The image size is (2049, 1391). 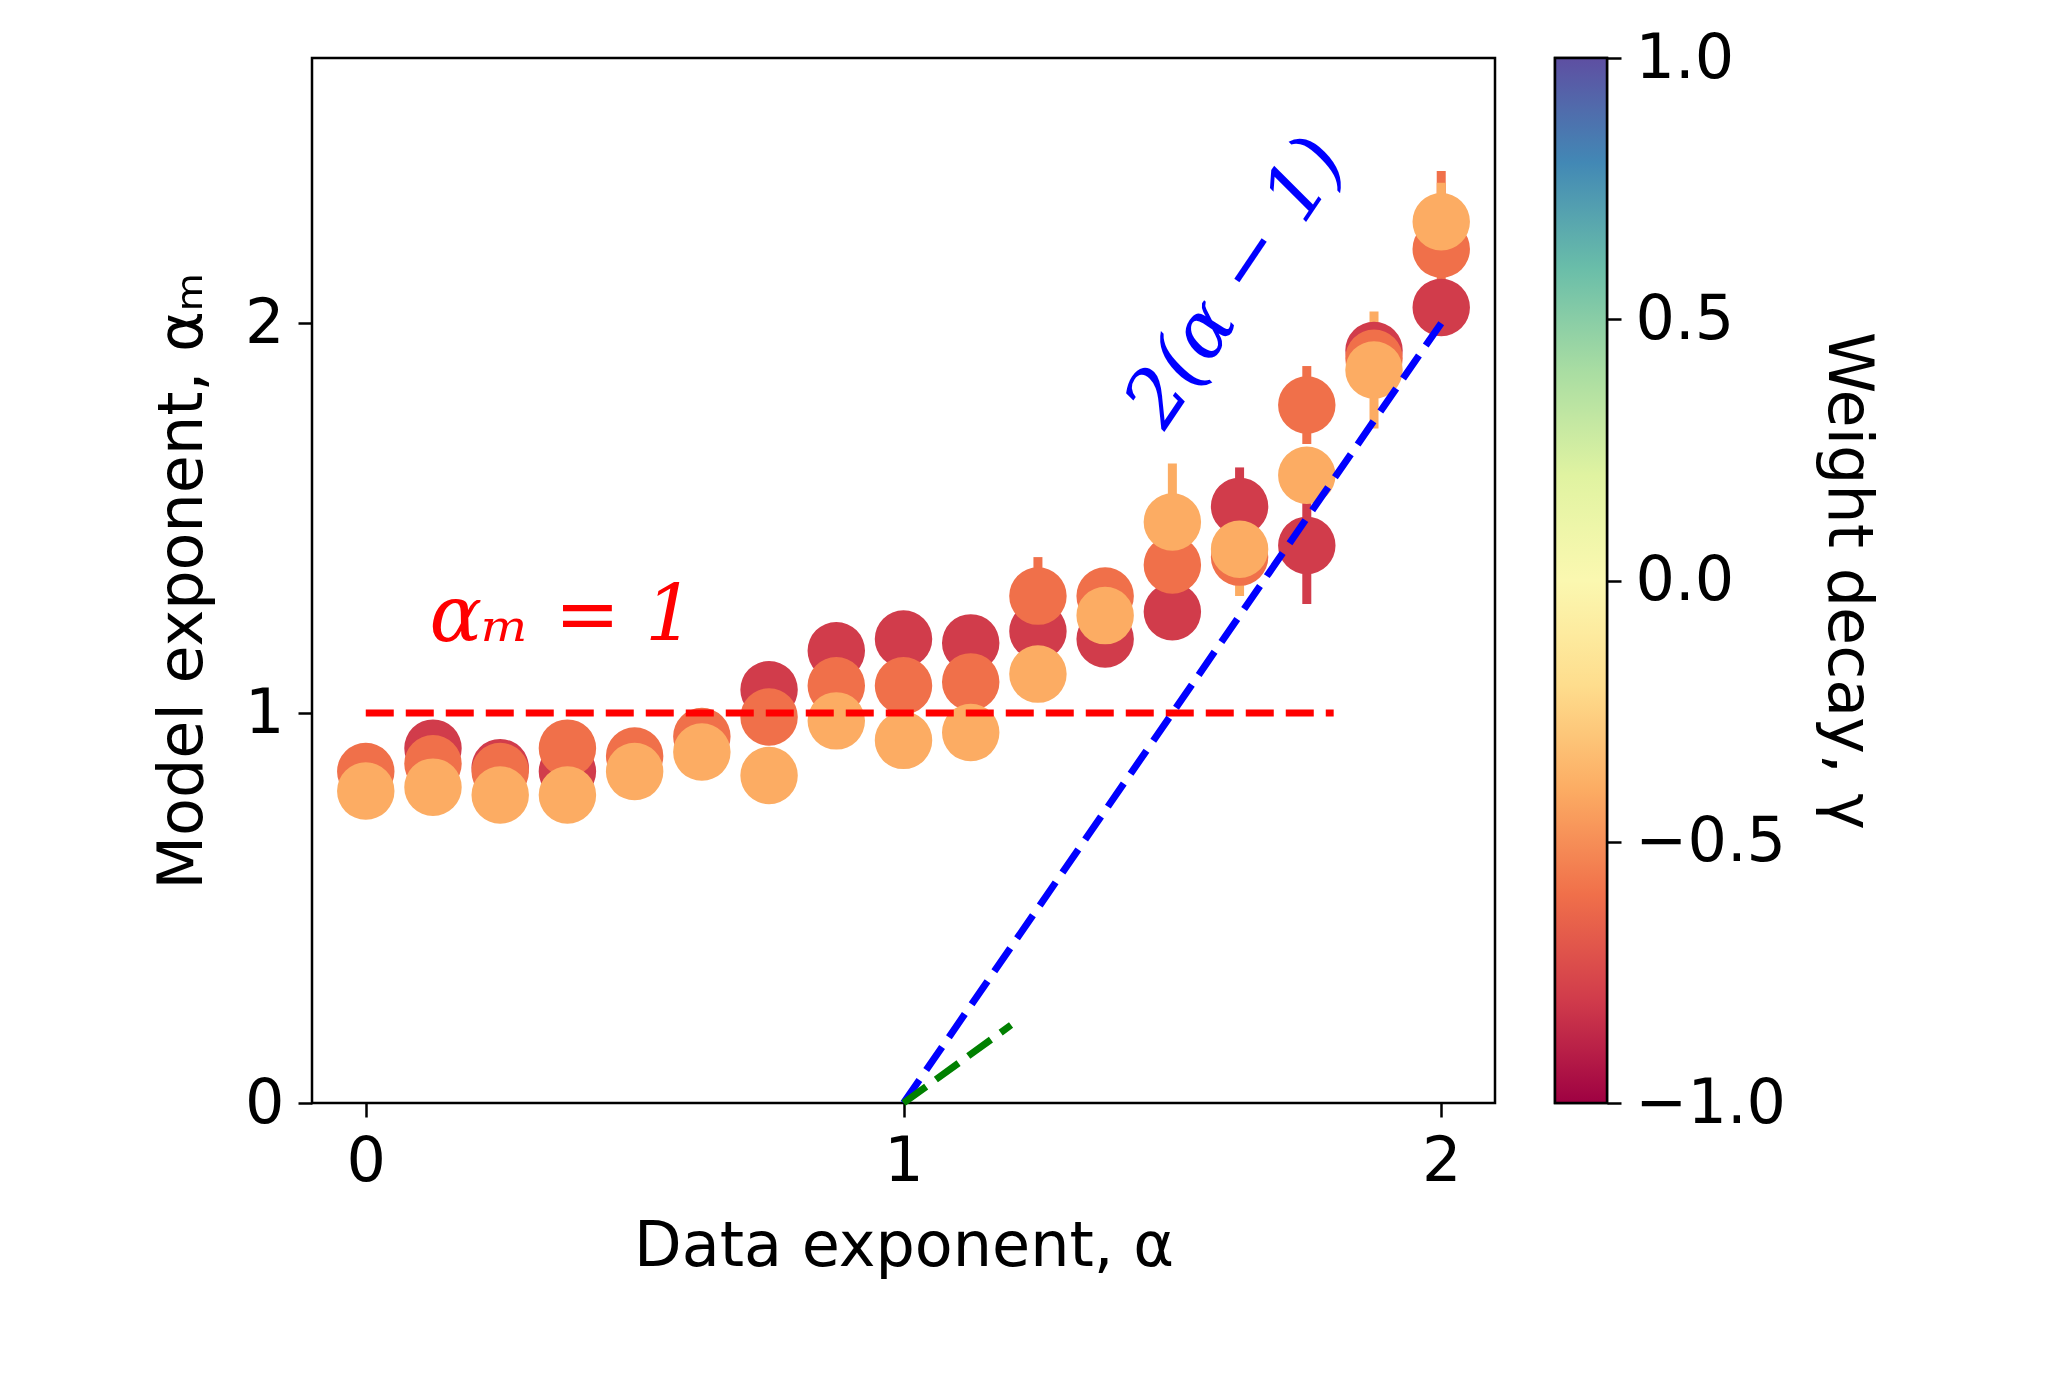 What do you see at coordinates (904, 1159) in the screenshot?
I see `x-tick-label: 1` at bounding box center [904, 1159].